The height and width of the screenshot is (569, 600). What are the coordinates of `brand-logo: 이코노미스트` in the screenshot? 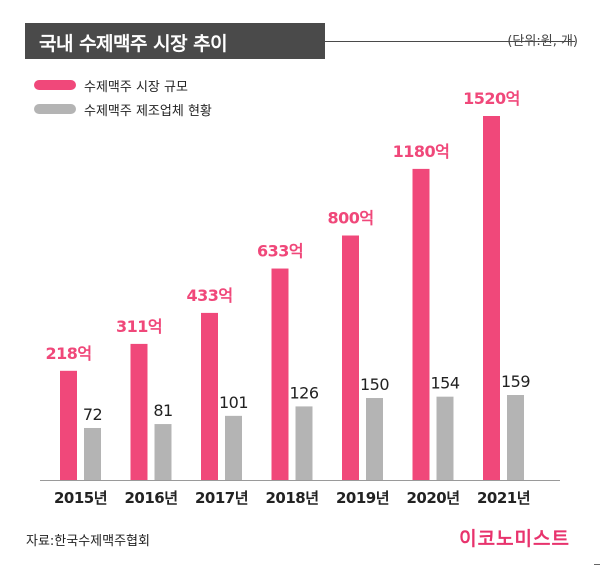 It's located at (514, 539).